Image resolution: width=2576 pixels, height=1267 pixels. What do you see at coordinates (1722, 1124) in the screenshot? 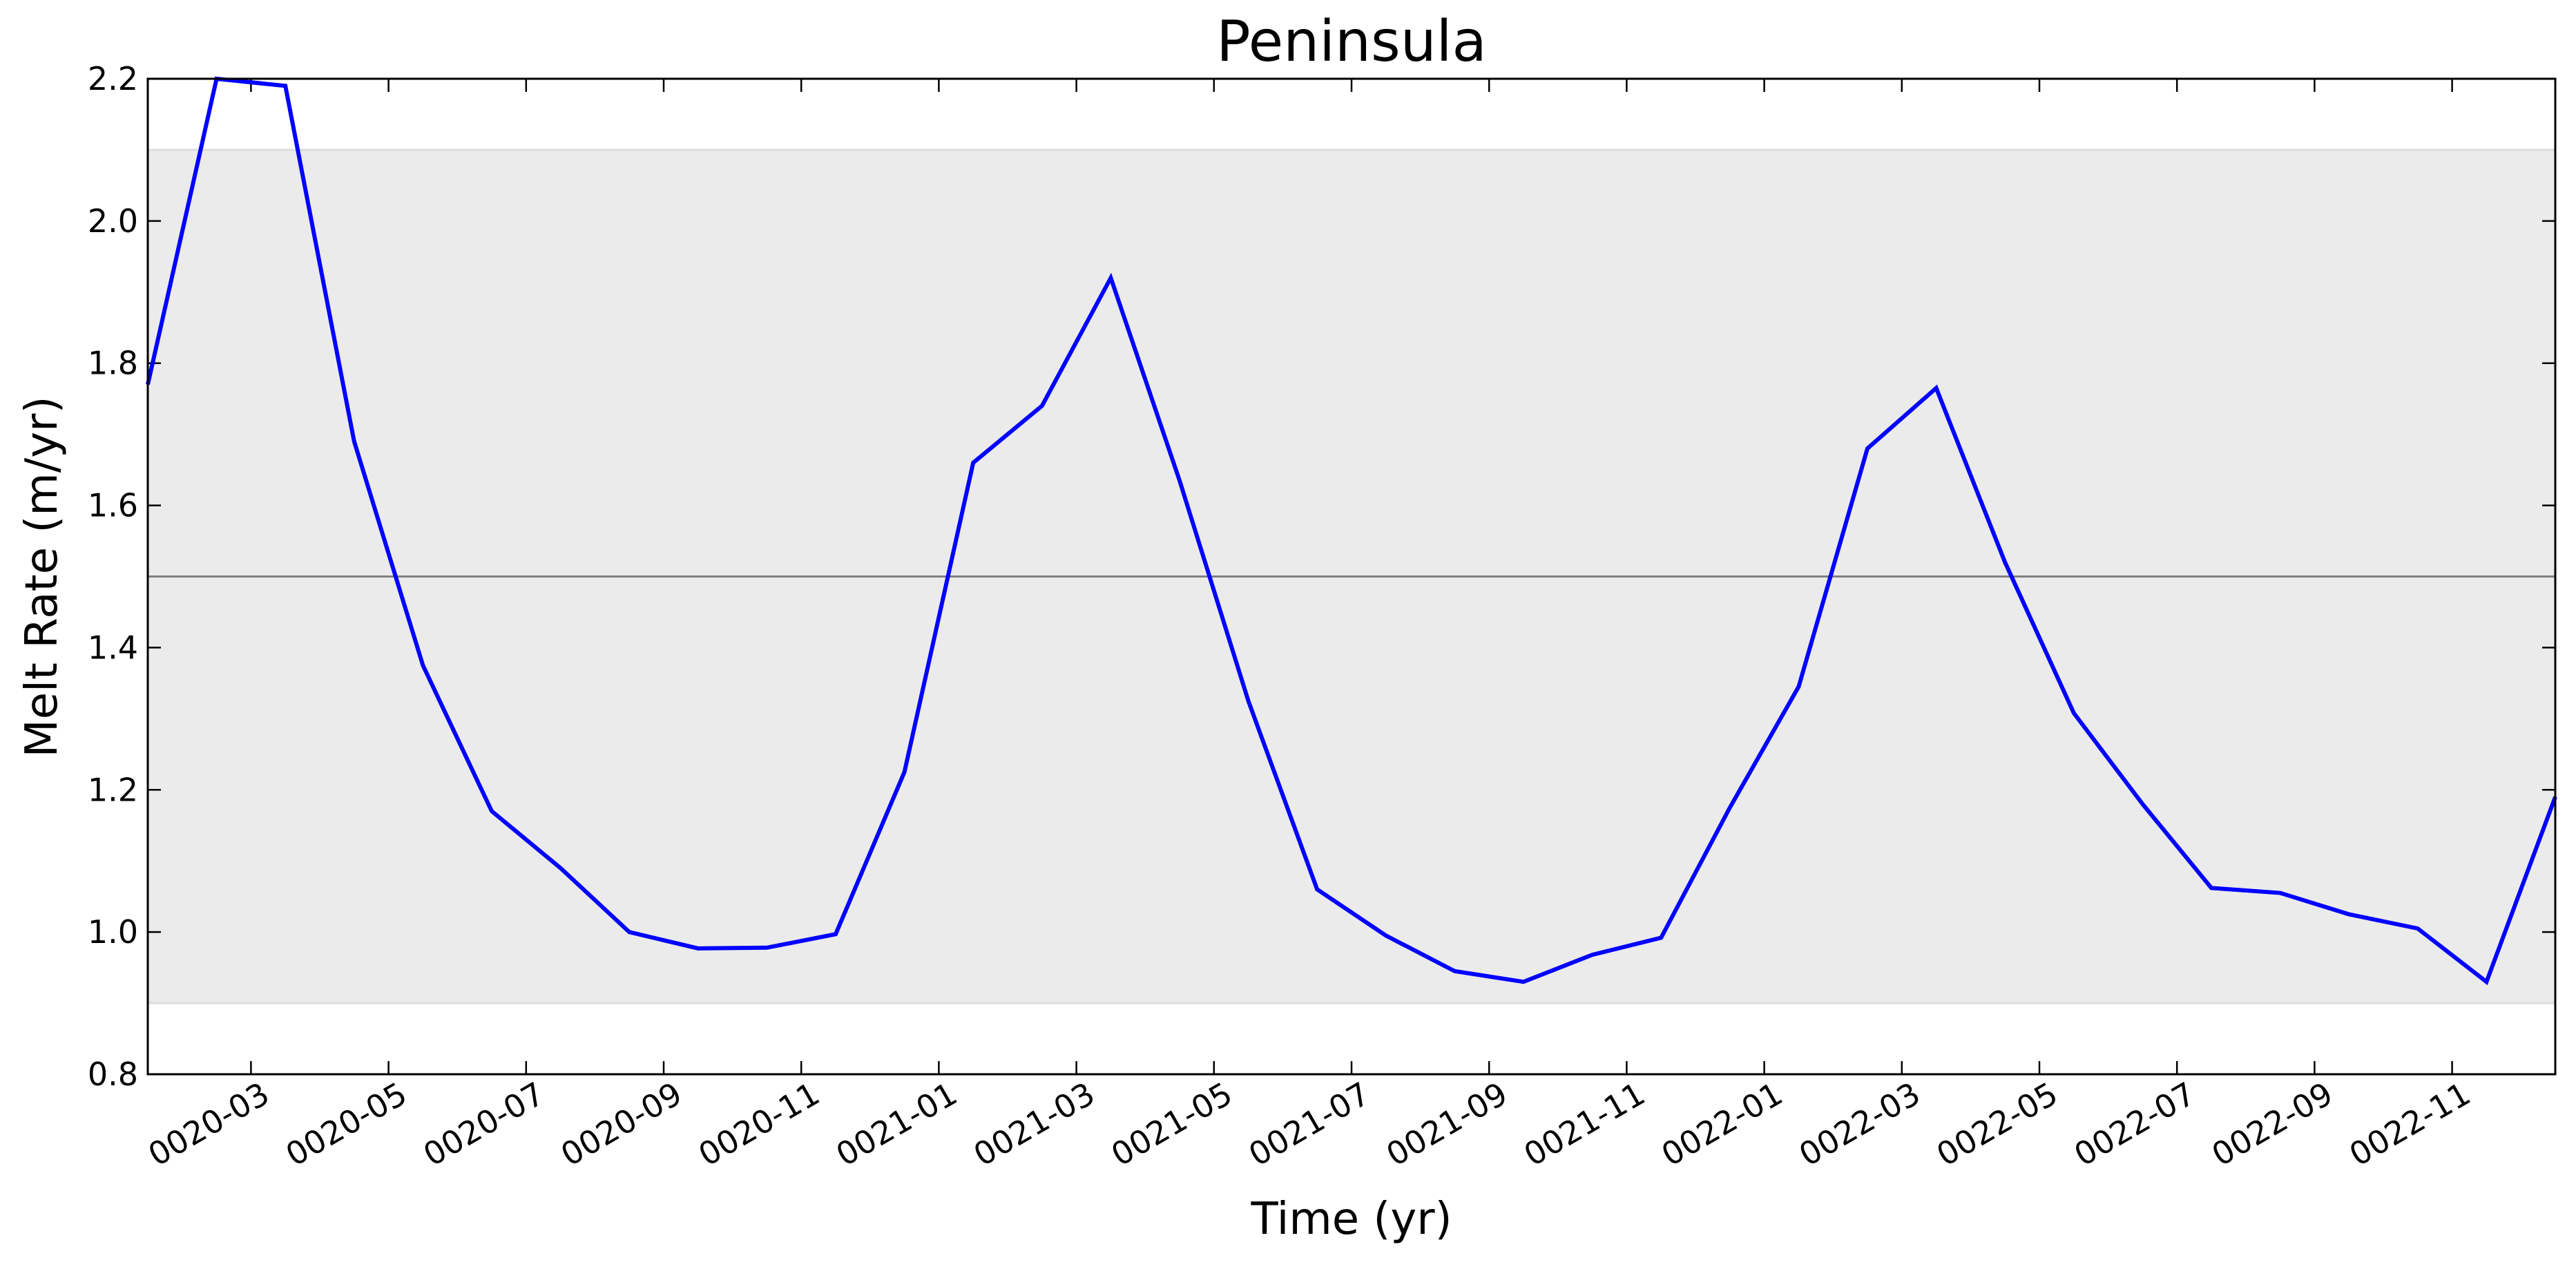
I see `x-tick-label: 0022-01` at bounding box center [1722, 1124].